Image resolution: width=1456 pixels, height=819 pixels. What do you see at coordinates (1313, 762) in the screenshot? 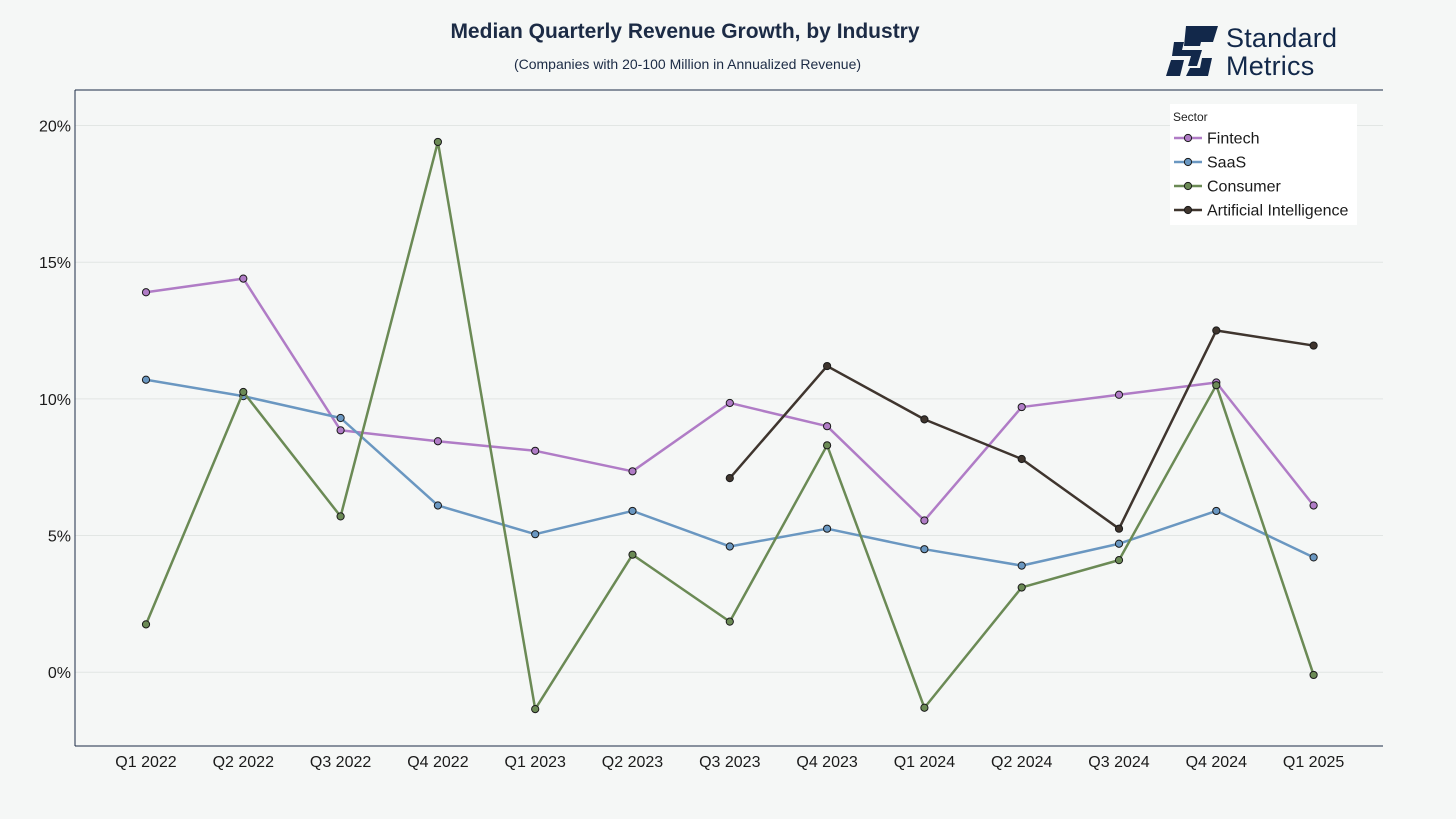
I see `x-tick-label: Q1 2025` at bounding box center [1313, 762].